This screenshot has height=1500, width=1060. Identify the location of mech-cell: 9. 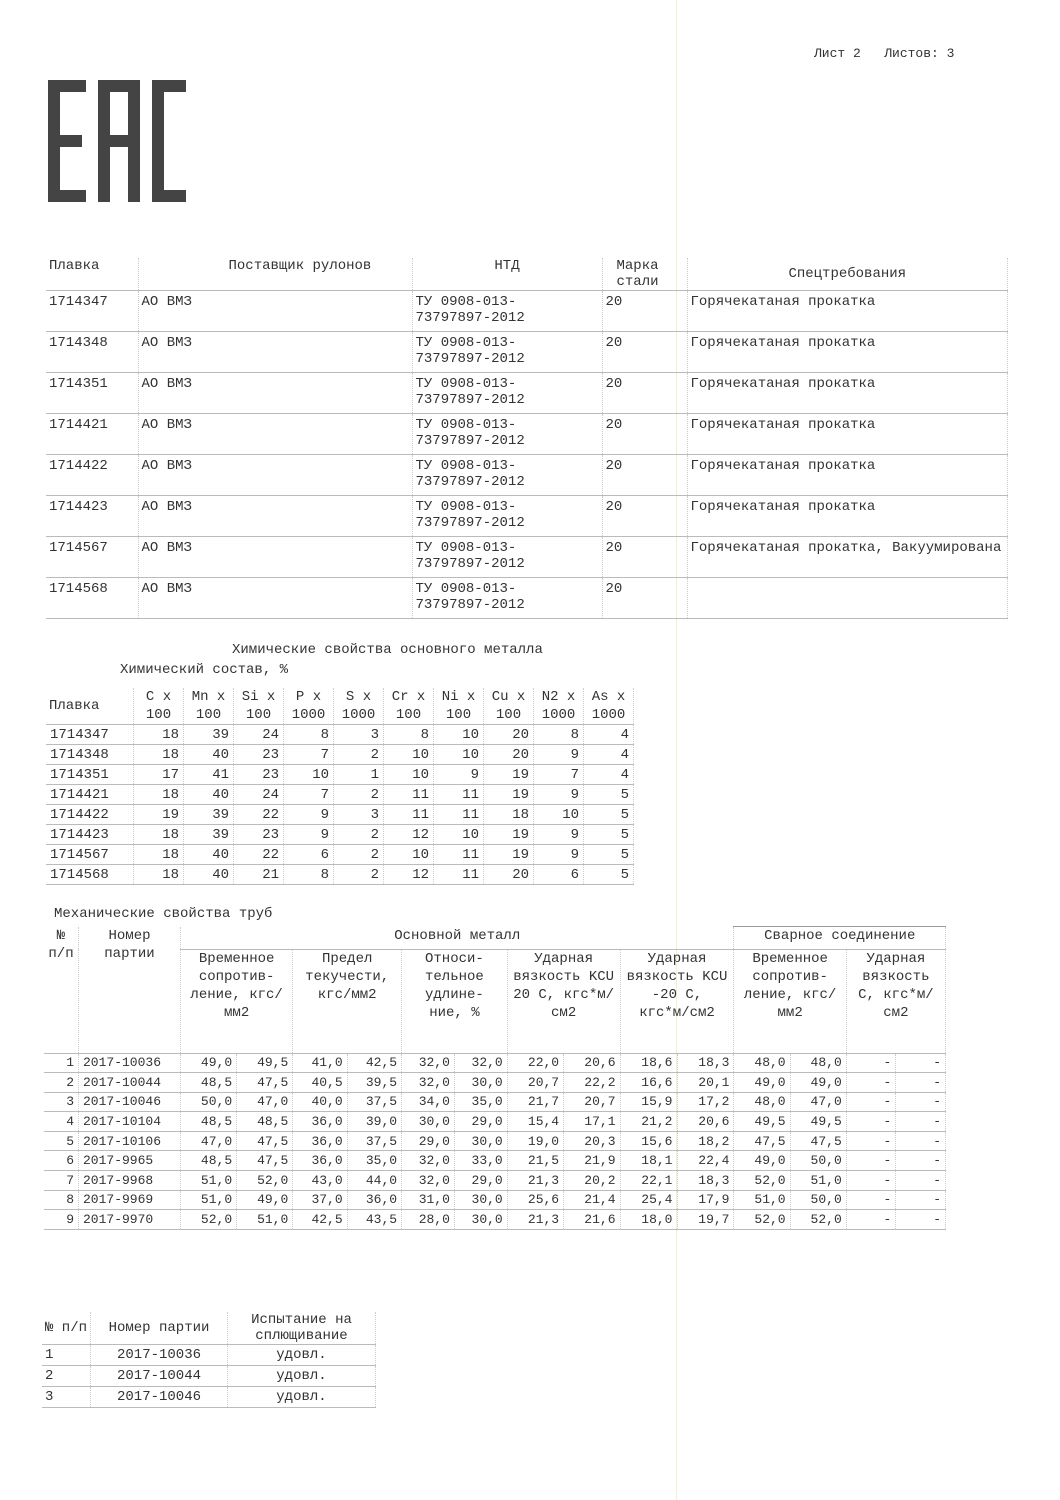
(61, 1219).